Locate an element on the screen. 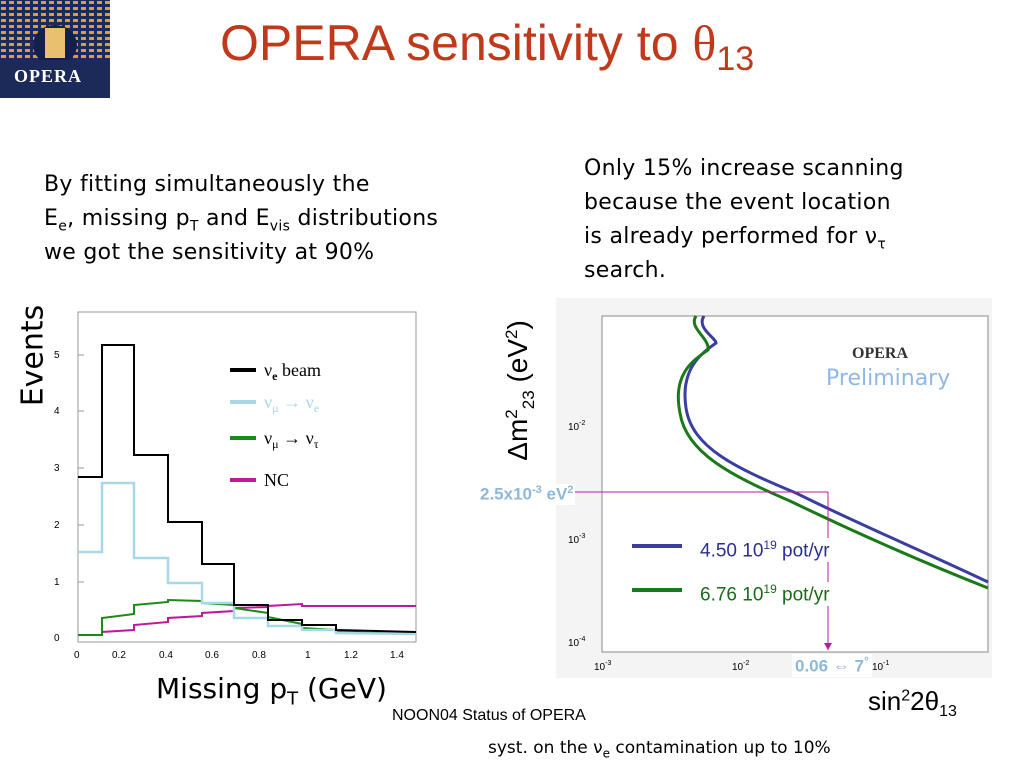 Image resolution: width=1024 pixels, height=768 pixels. sens-mx-a: 0.06 ⇔ 7 is located at coordinates (829, 666).